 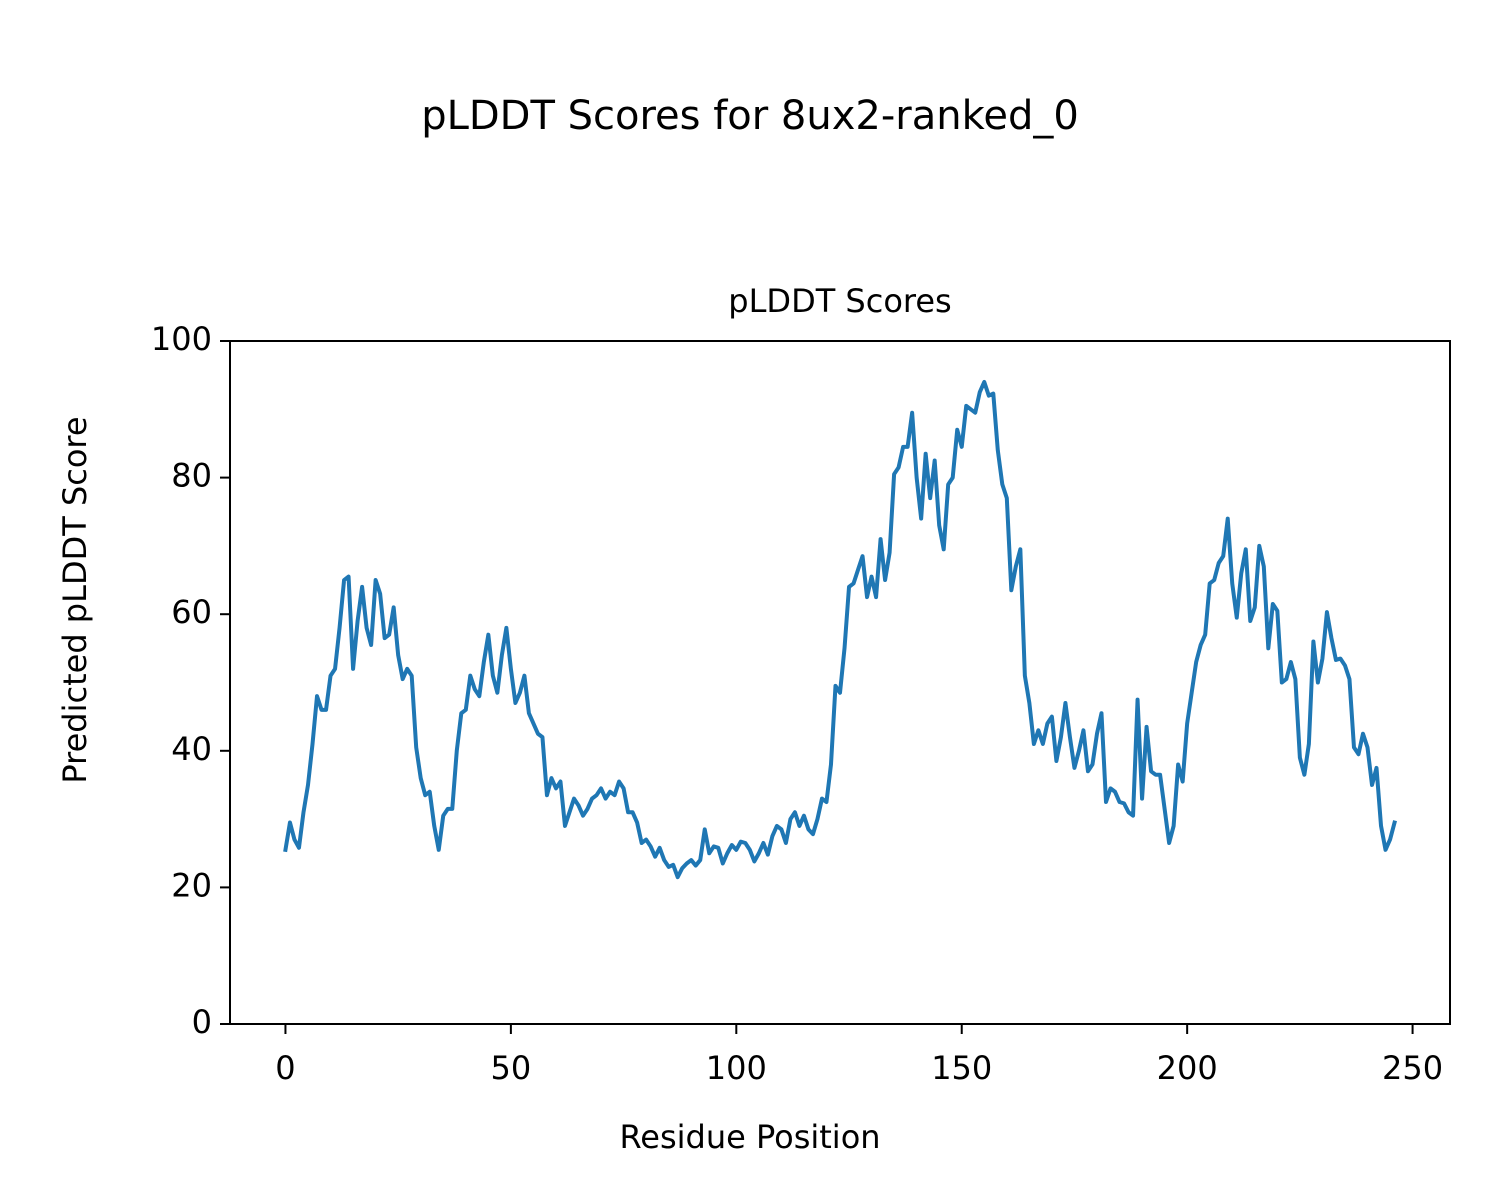 What do you see at coordinates (75, 599) in the screenshot?
I see `y-axis-label: Predicted pLDDT Score` at bounding box center [75, 599].